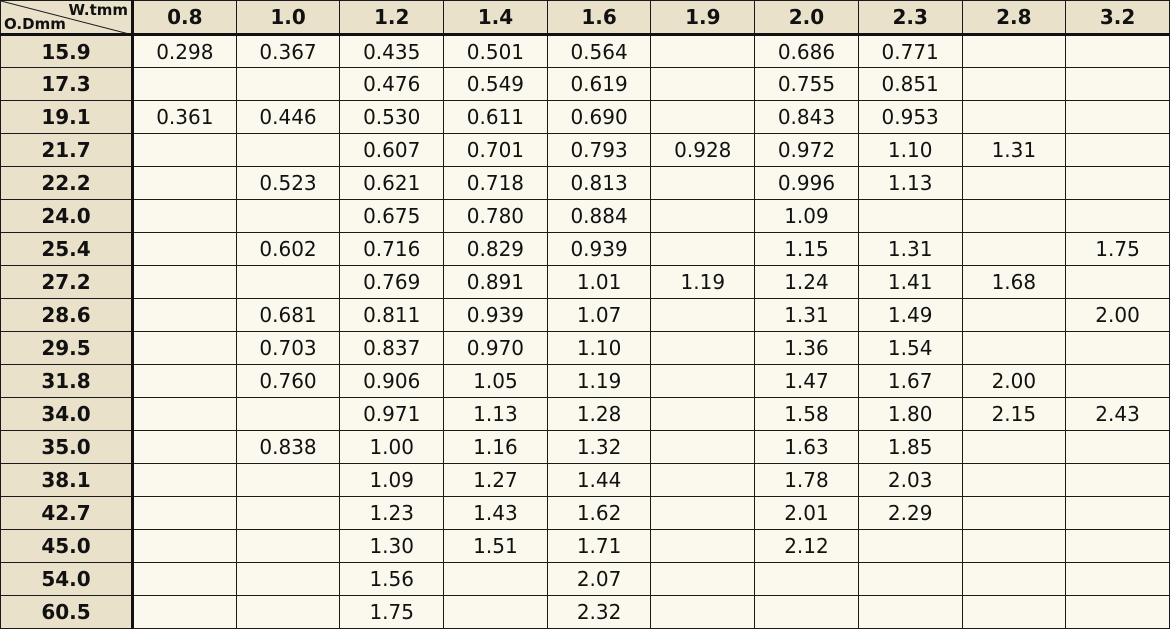  I want to click on table-cell: 2.07, so click(599, 579).